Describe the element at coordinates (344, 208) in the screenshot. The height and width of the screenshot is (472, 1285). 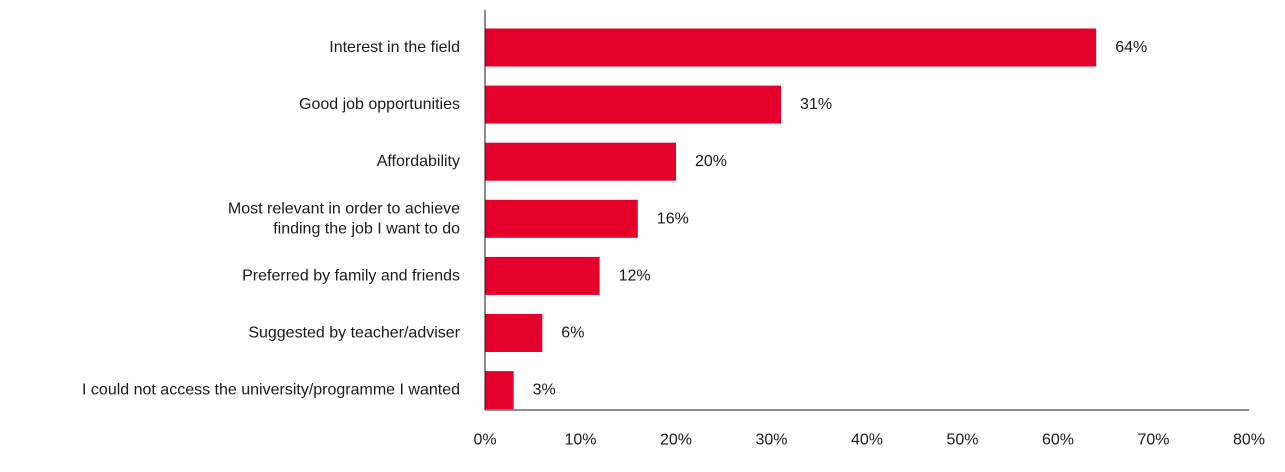
I see `category-label-line: Most relevant in order to achieve` at that location.